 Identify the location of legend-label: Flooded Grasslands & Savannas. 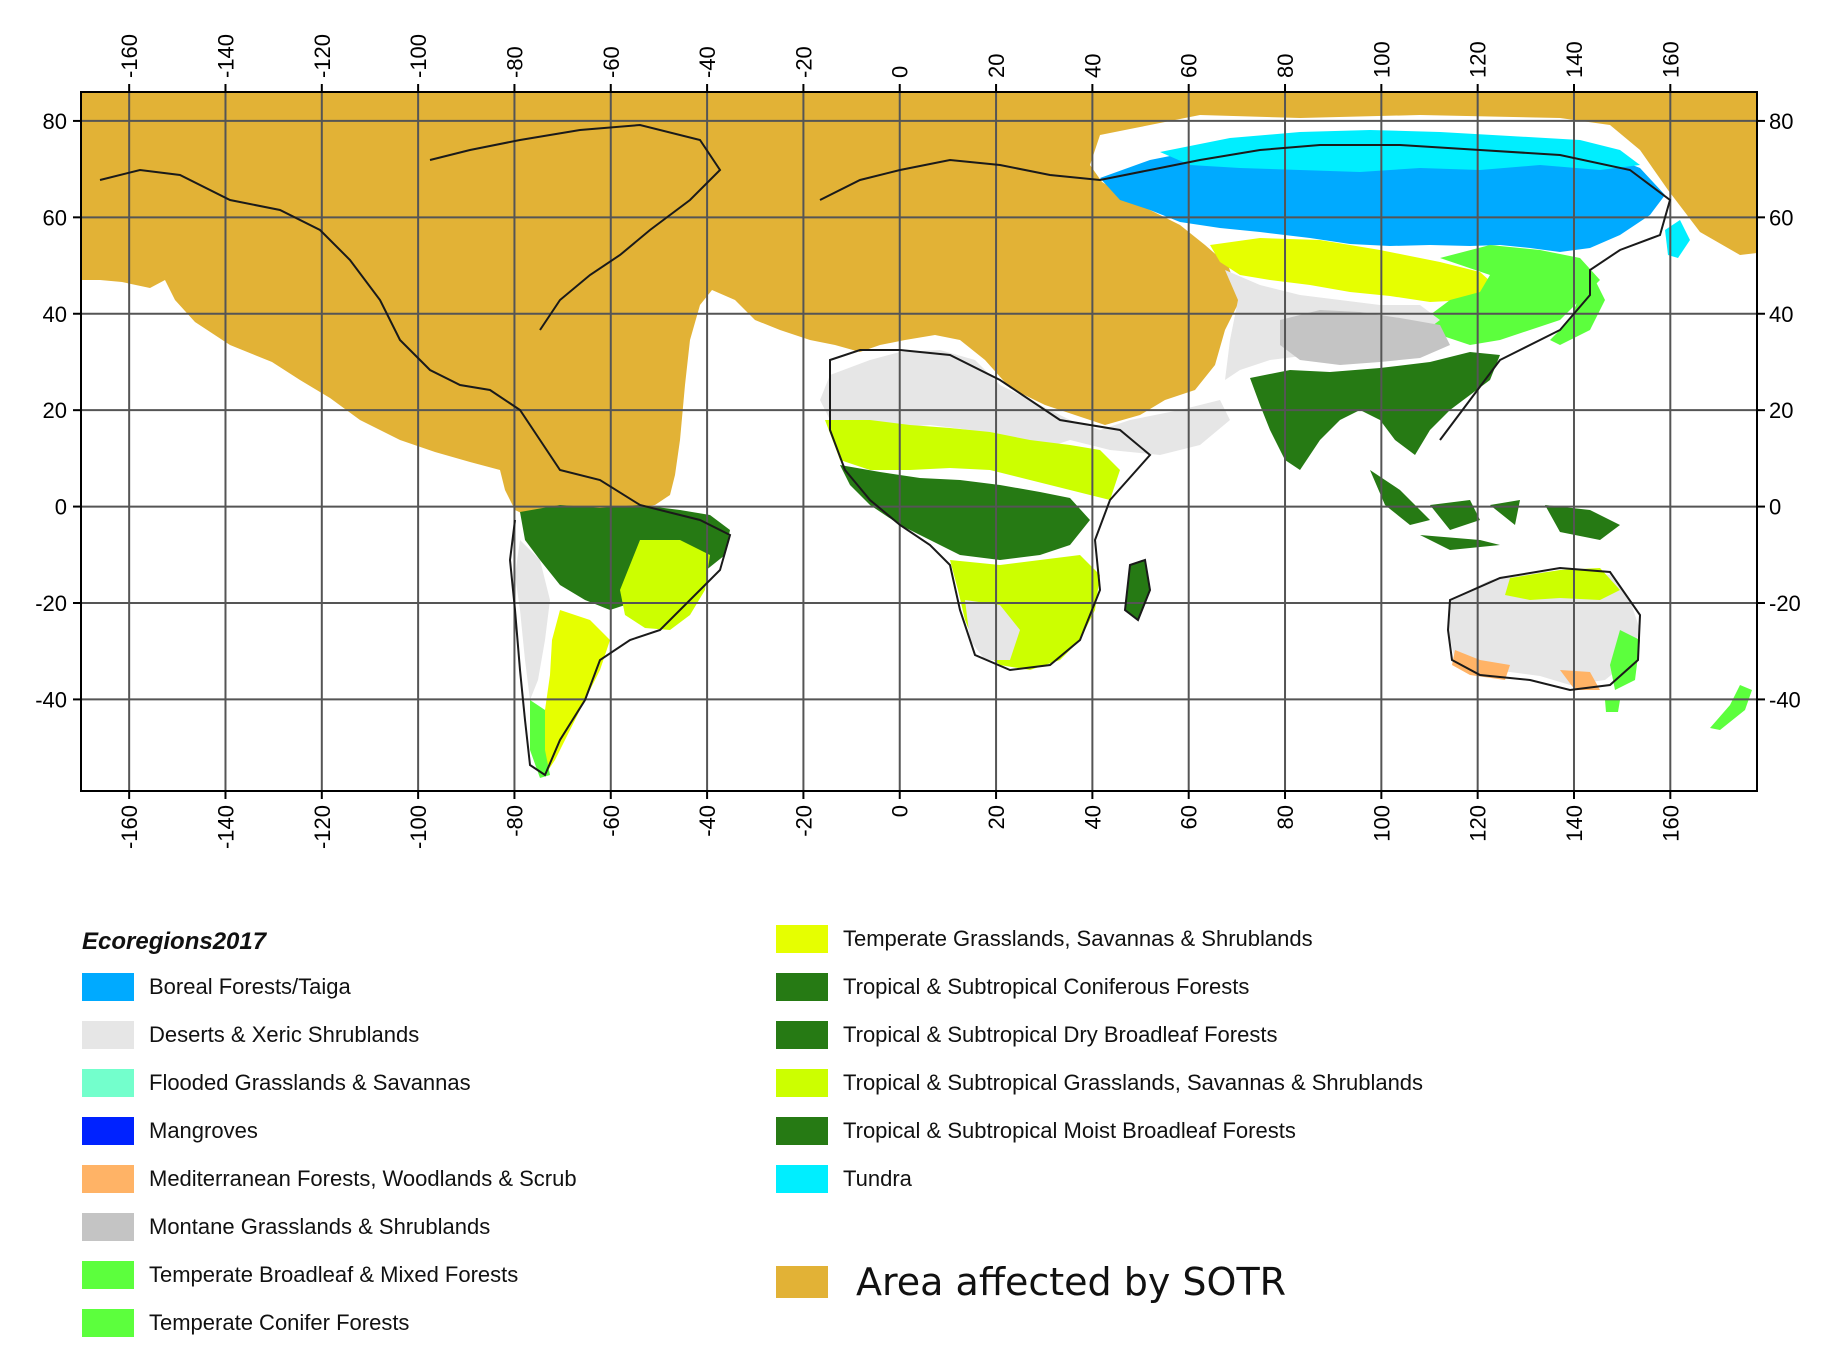
(310, 1082).